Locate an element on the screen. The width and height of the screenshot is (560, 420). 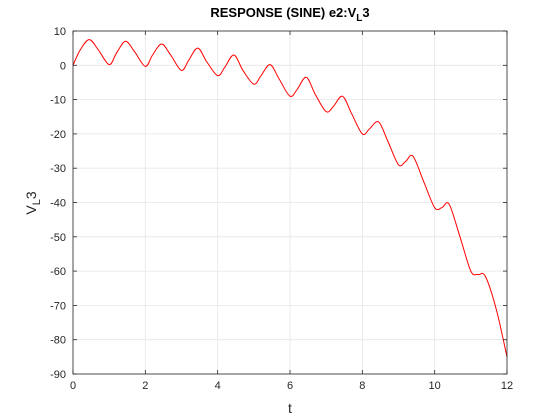
y-tick-label: -30 is located at coordinates (58, 169).